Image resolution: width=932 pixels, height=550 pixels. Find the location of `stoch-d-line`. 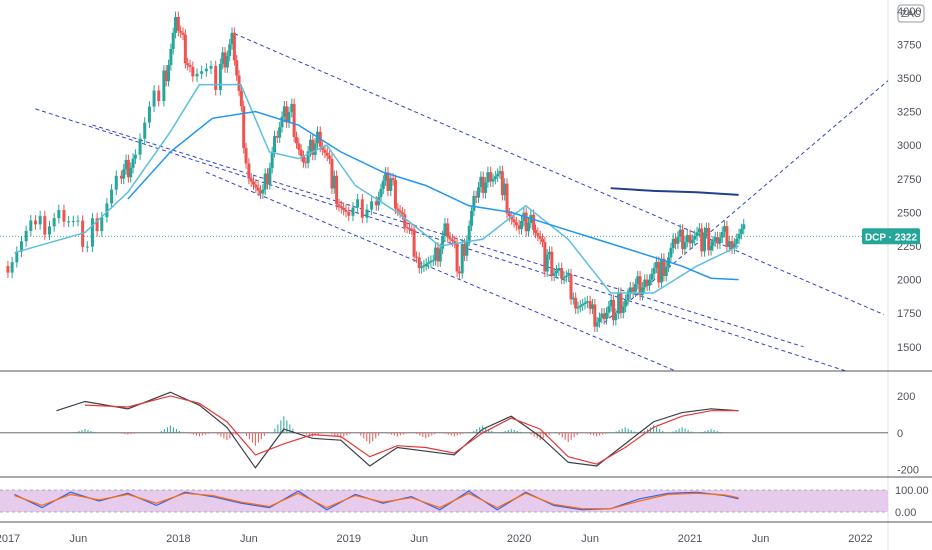

stoch-d-line is located at coordinates (376, 501).